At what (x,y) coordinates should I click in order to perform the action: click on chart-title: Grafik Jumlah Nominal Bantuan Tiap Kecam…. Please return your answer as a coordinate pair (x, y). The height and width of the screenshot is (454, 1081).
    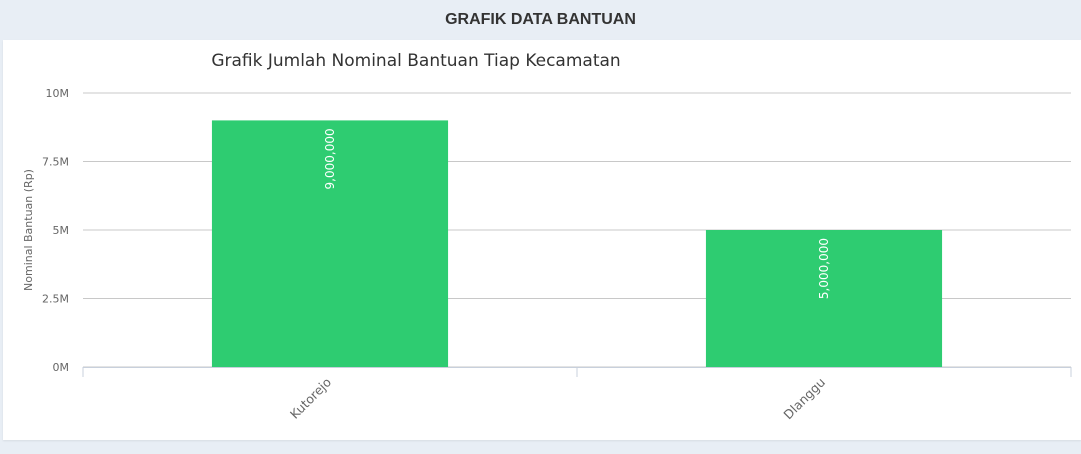
    Looking at the image, I should click on (415, 61).